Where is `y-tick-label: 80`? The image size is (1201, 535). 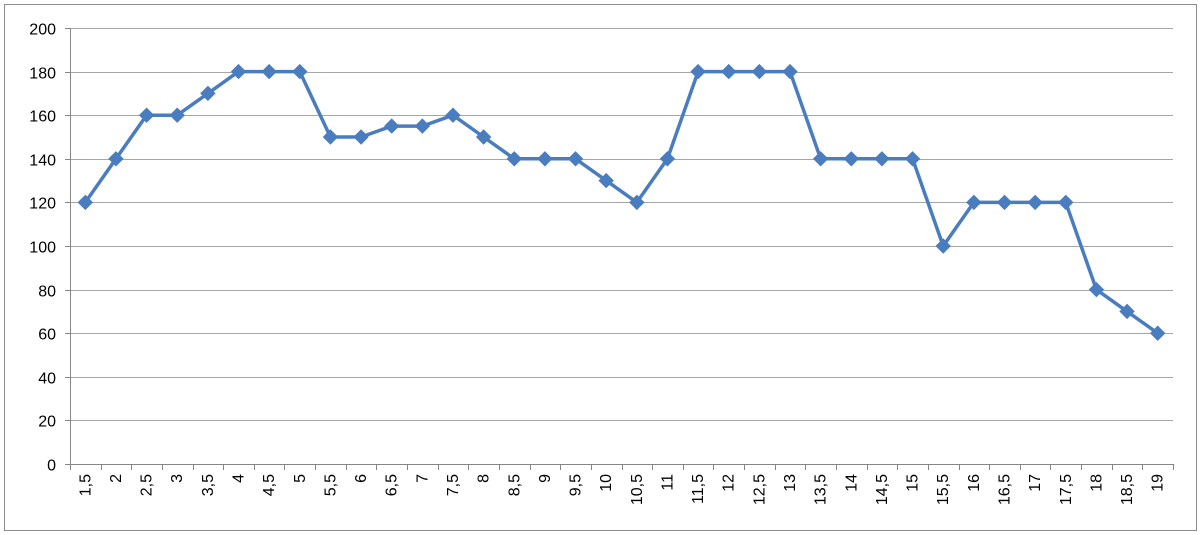
y-tick-label: 80 is located at coordinates (47, 292).